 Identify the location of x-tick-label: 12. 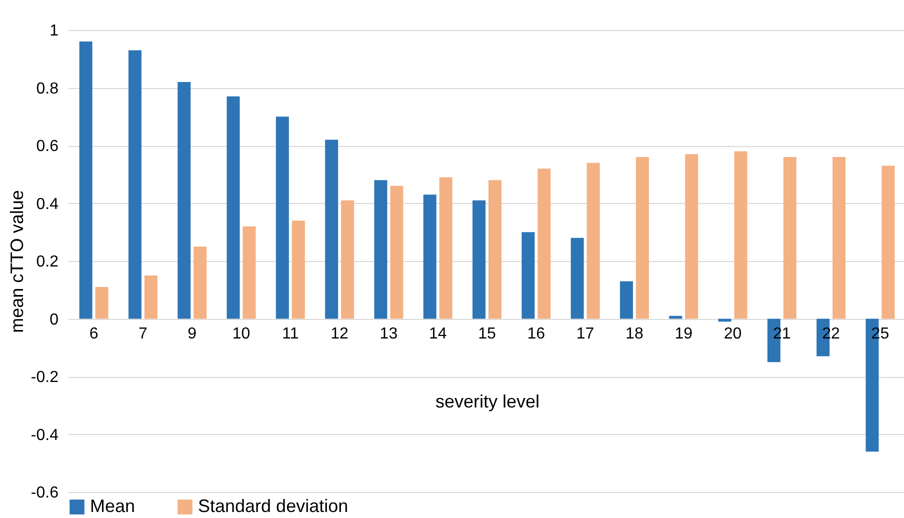
(339, 333).